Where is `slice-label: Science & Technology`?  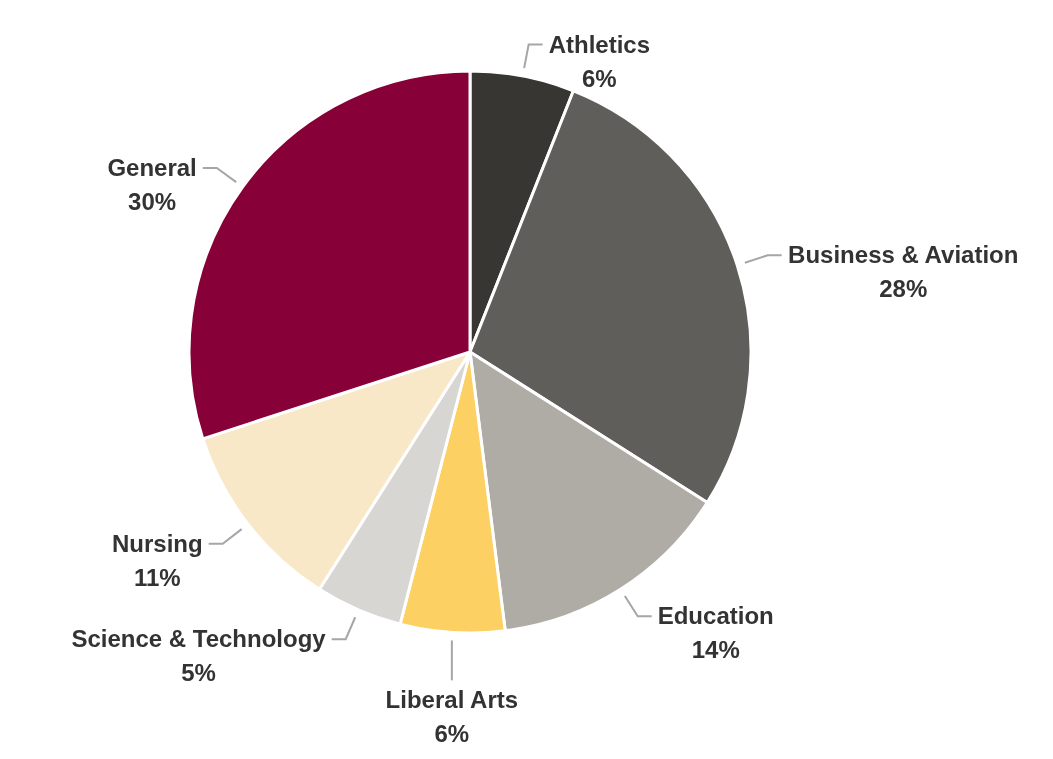
slice-label: Science & Technology is located at coordinates (199, 639).